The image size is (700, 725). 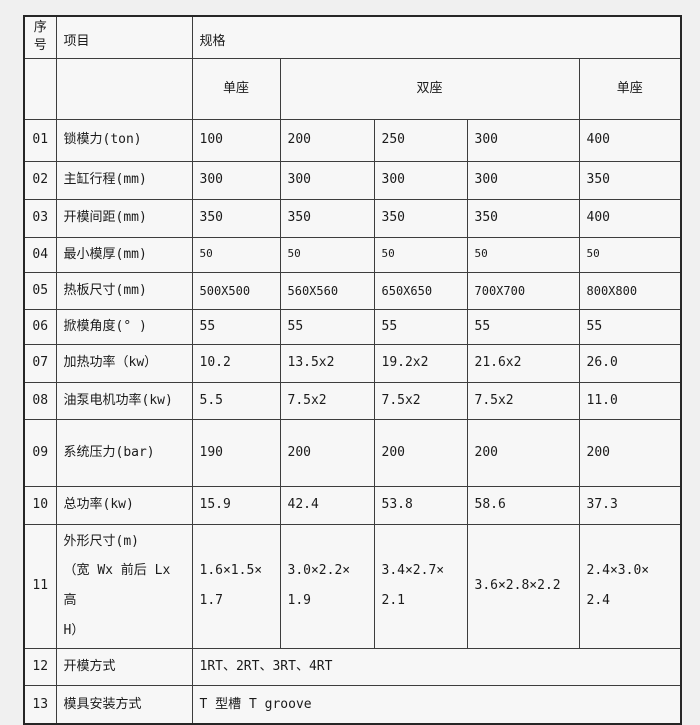 I want to click on row-item: 锁模力(ton), so click(x=124, y=140).